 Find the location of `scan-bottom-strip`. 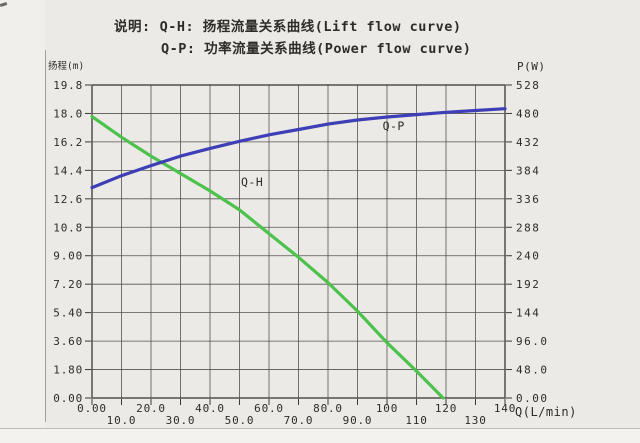

scan-bottom-strip is located at coordinates (320, 435).